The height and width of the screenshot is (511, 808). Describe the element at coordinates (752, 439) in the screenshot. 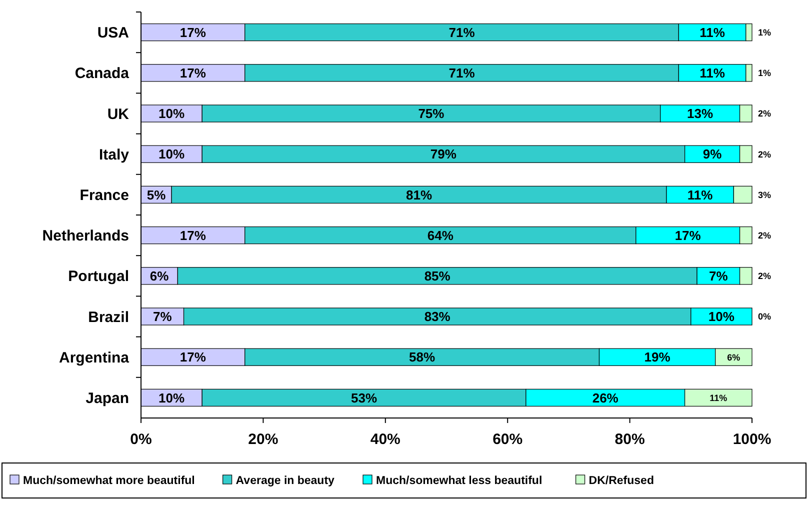

I see `x-tick-label: 100%` at that location.